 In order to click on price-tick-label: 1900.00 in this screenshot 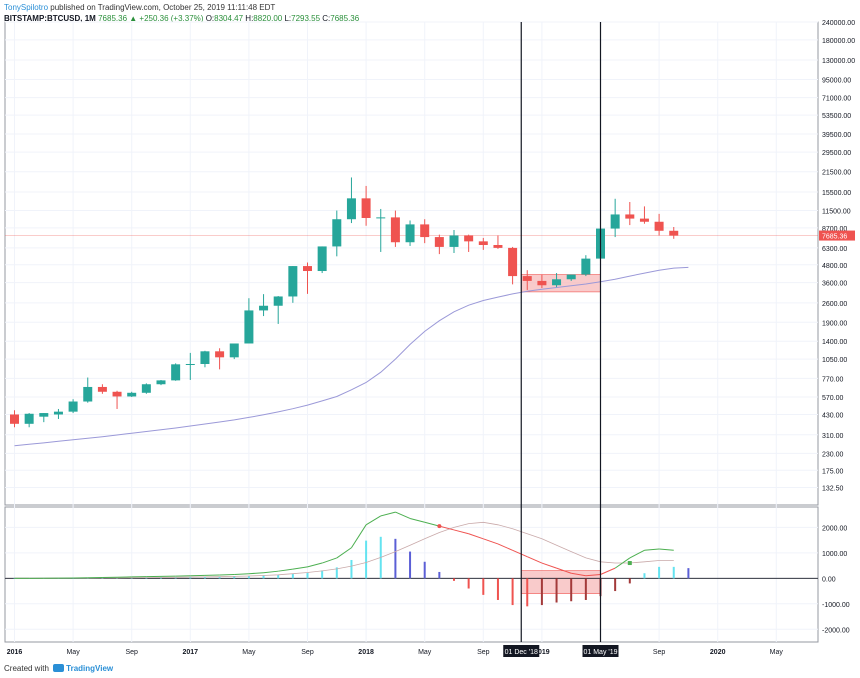, I will do `click(834, 323)`.